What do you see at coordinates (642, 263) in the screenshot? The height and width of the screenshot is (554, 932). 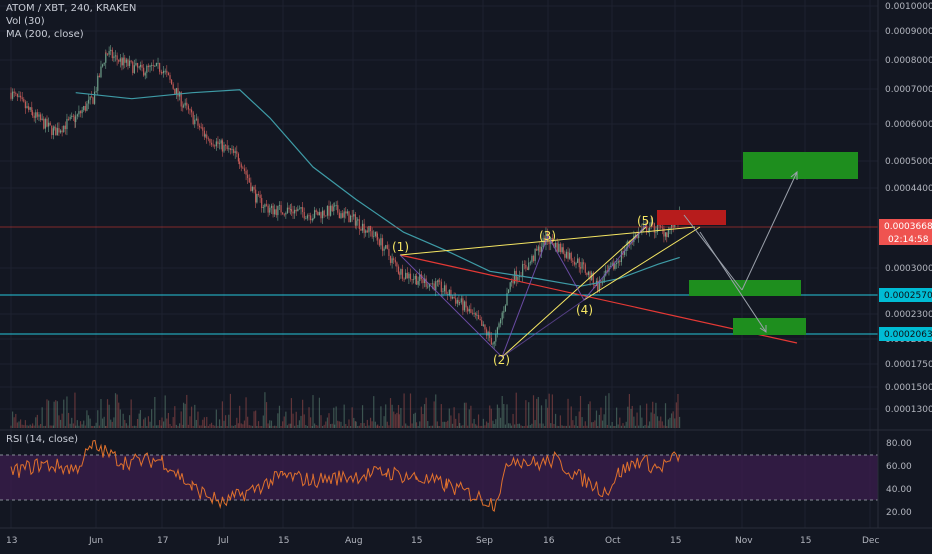 I see `wave-channel-lower` at bounding box center [642, 263].